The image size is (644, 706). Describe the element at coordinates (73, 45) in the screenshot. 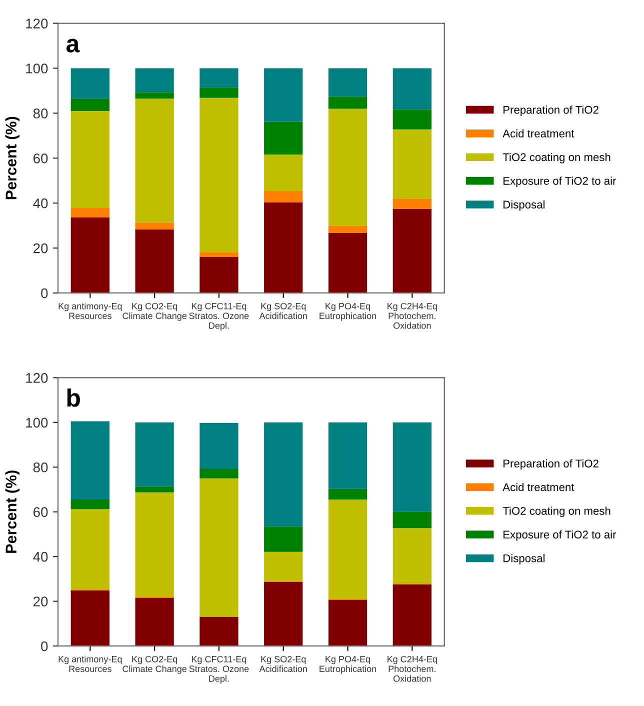

I see `annotation: a` at that location.